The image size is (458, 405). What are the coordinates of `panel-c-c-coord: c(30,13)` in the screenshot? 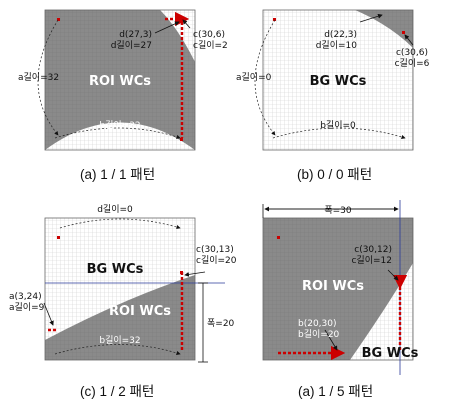 It's located at (215, 250).